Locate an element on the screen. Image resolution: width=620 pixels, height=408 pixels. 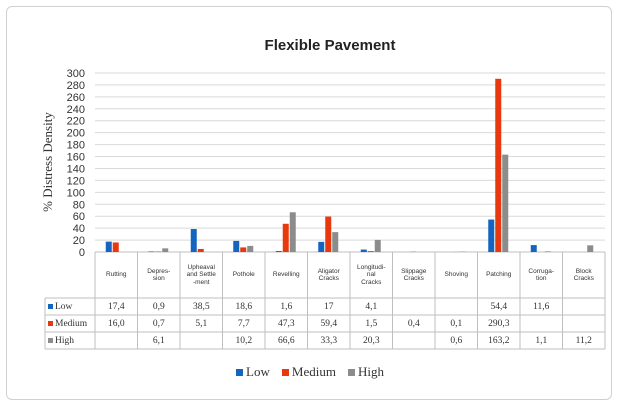
x-tick-label: Depres- sion is located at coordinates (159, 275).